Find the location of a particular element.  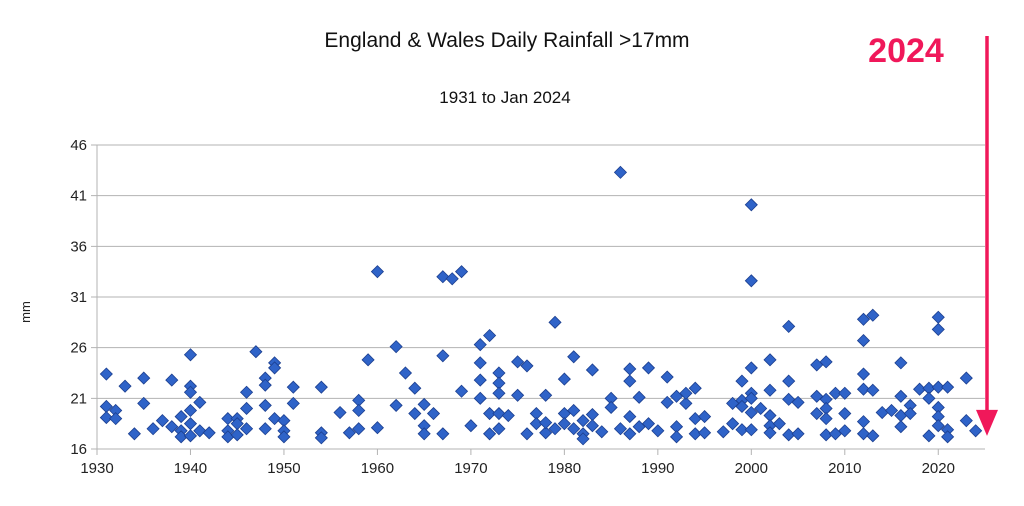

x-tick-2000: 2000 is located at coordinates (751, 468).